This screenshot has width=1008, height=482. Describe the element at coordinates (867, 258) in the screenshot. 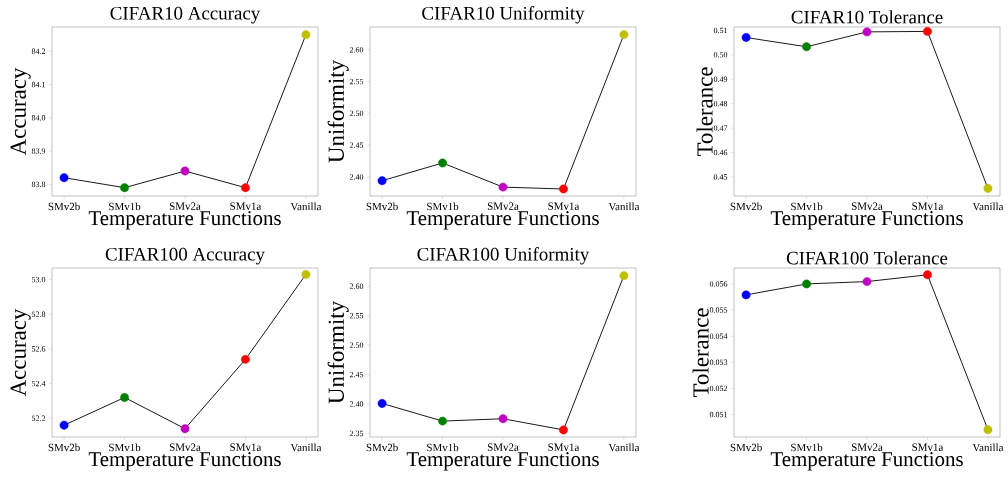

I see `chart-title: CIFAR100 Tolerance` at that location.